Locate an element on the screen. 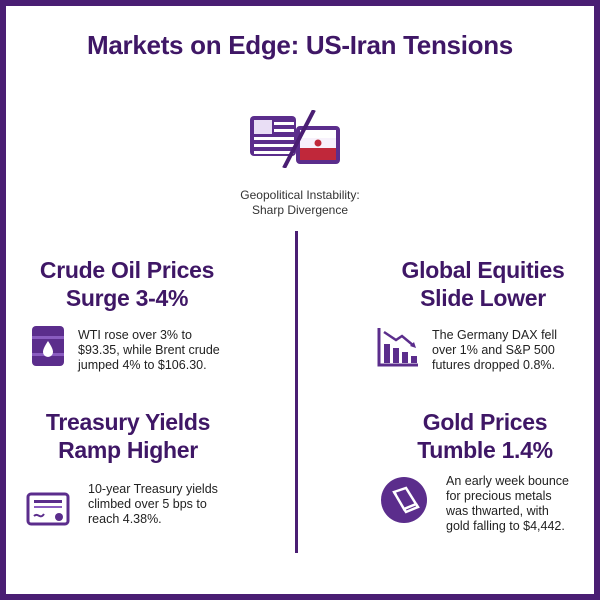 The height and width of the screenshot is (600, 600). gold-heading-line2: Tumble 1.4% is located at coordinates (485, 450).